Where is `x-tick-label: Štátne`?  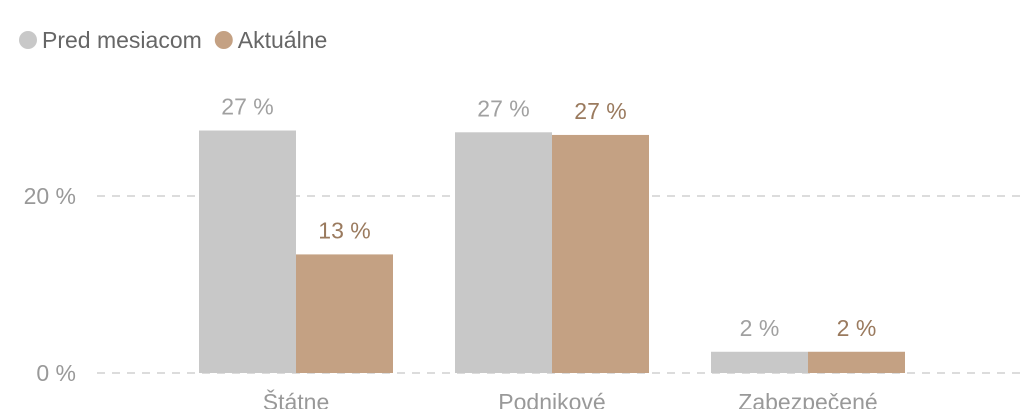 x-tick-label: Štátne is located at coordinates (296, 398).